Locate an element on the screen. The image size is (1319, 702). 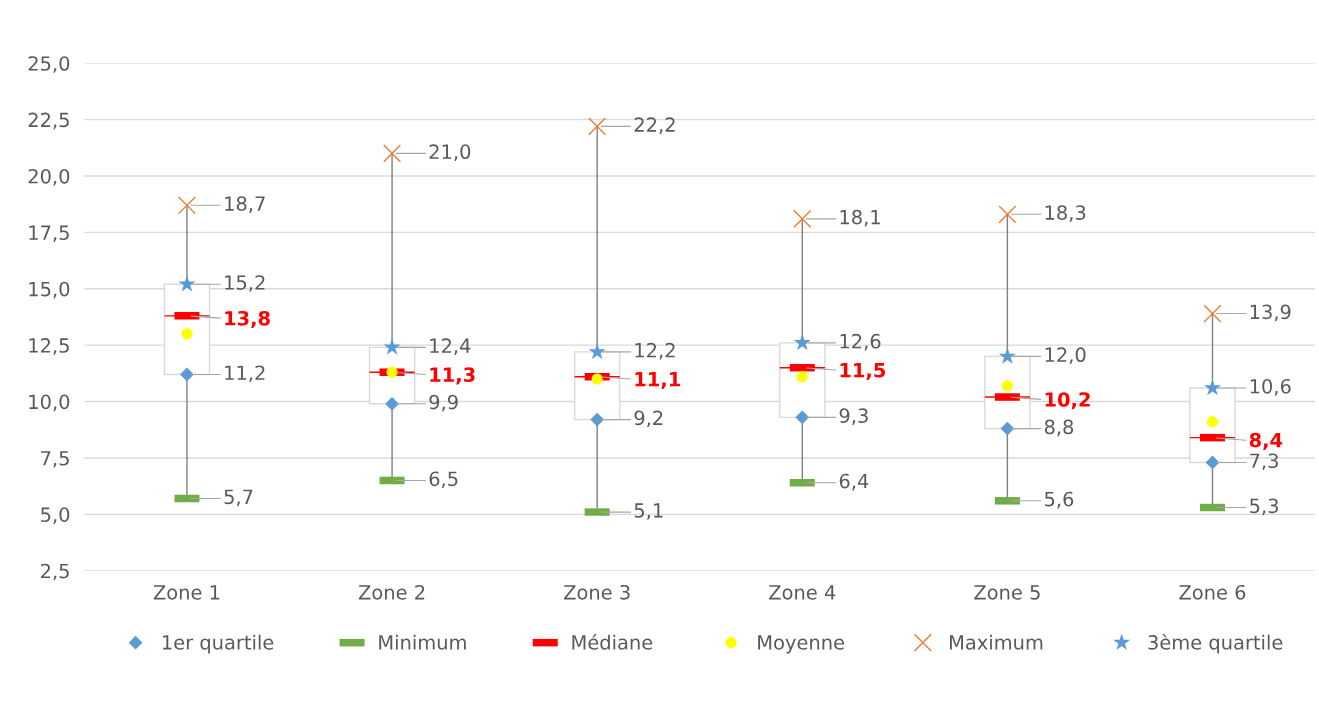
data-label: 6,4 is located at coordinates (854, 482).